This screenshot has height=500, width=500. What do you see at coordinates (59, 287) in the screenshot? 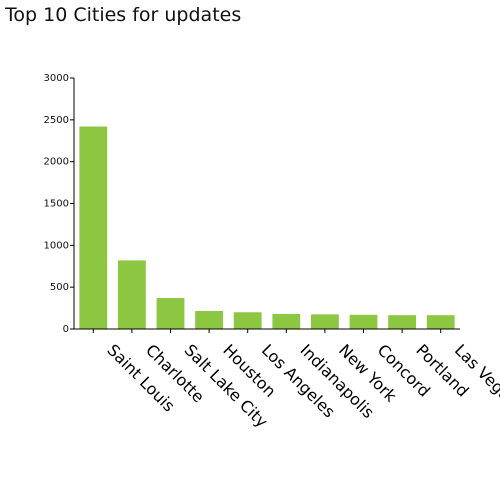
I see `y-tick-label: 500` at bounding box center [59, 287].